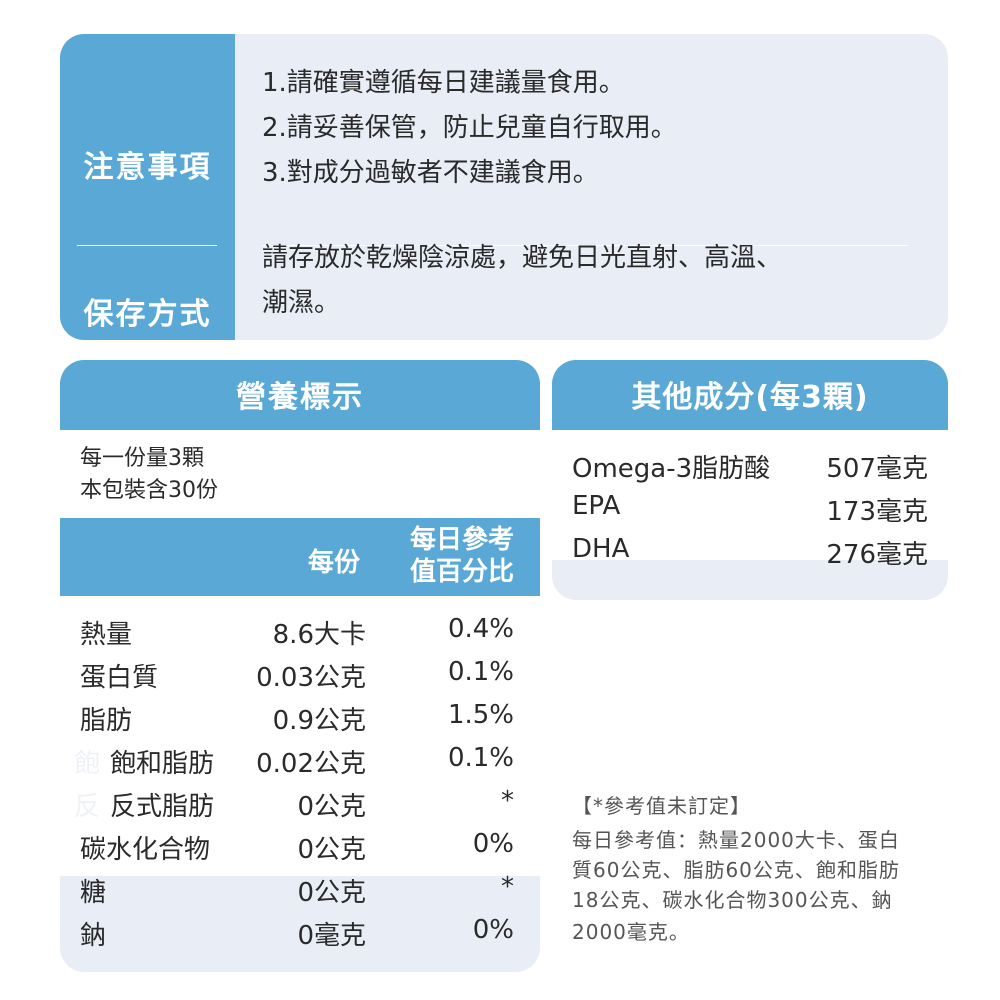 The height and width of the screenshot is (1000, 1000). I want to click on nutrition-row: 鈉 0毫克 0%, so click(300, 935).